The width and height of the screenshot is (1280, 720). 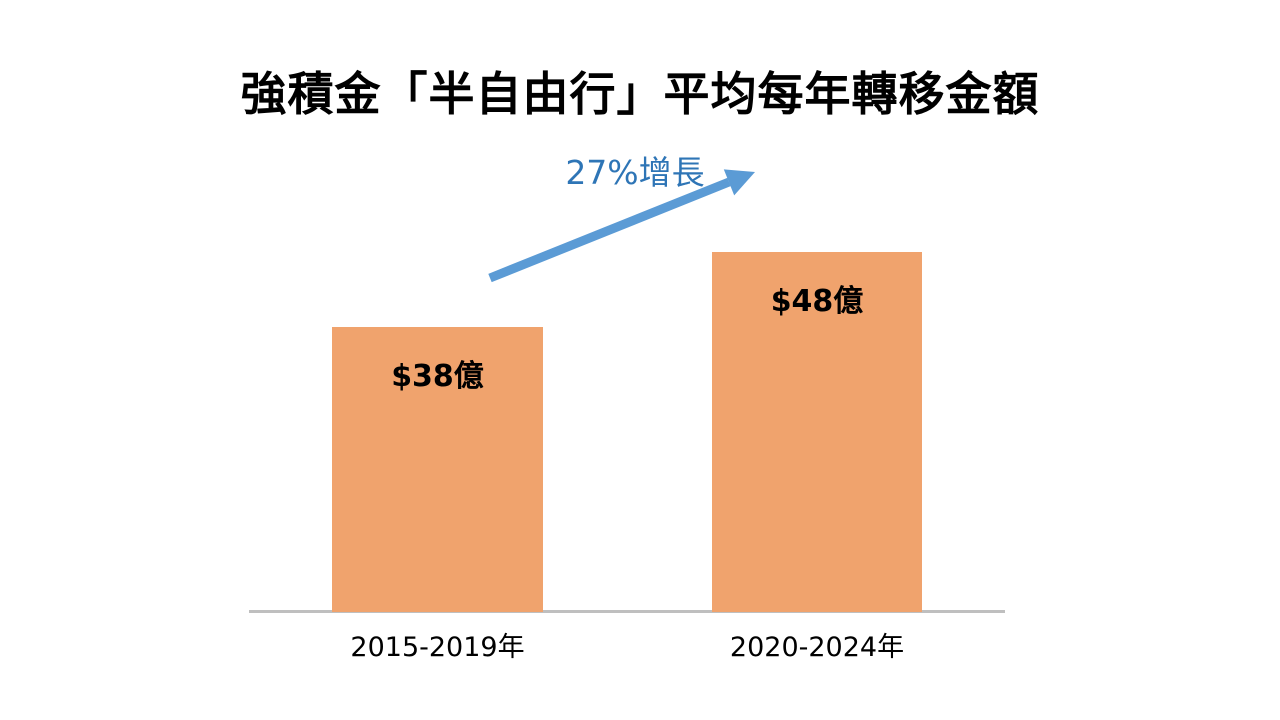 What do you see at coordinates (817, 647) in the screenshot?
I see `x-tick-label-2020-2024: 2020-2024年` at bounding box center [817, 647].